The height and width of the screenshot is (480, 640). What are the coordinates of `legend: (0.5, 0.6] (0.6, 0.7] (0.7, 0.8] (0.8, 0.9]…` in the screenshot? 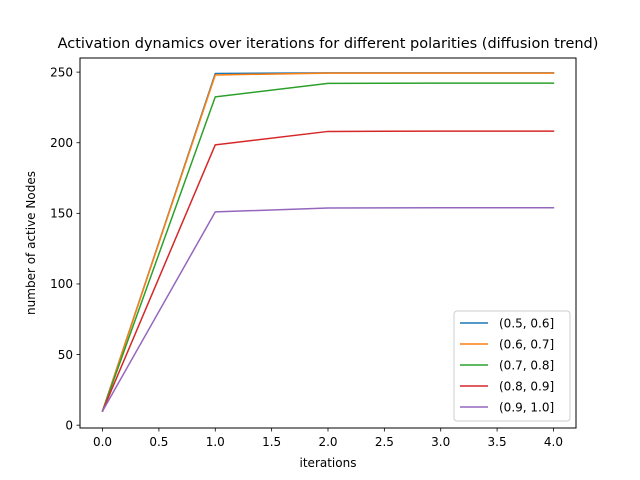 It's located at (512, 366).